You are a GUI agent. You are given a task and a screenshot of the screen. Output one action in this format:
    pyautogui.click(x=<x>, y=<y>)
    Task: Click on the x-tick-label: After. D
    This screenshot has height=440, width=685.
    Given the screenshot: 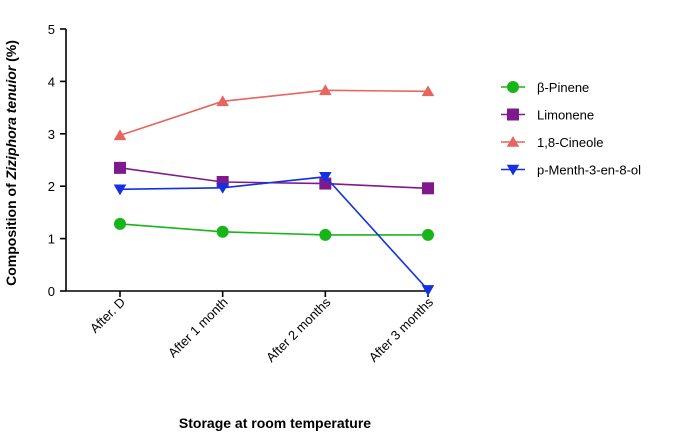 What is the action you would take?
    pyautogui.click(x=107, y=315)
    